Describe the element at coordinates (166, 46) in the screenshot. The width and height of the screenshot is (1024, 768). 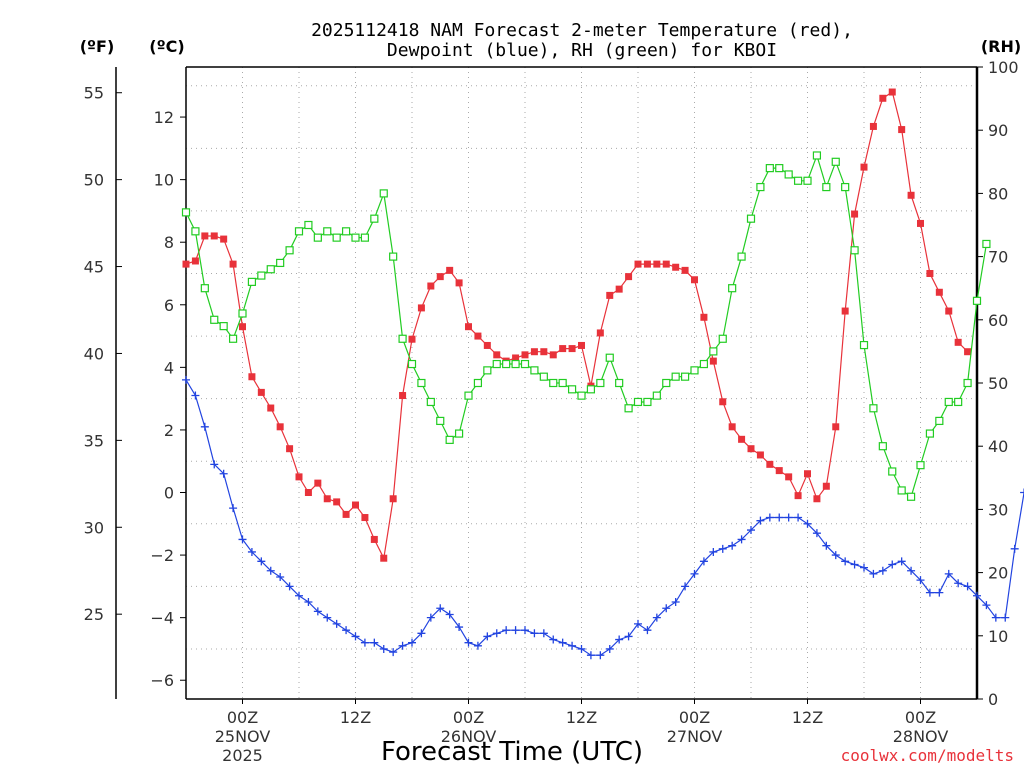
I see `celsius-unit-label: (ºC)` at that location.